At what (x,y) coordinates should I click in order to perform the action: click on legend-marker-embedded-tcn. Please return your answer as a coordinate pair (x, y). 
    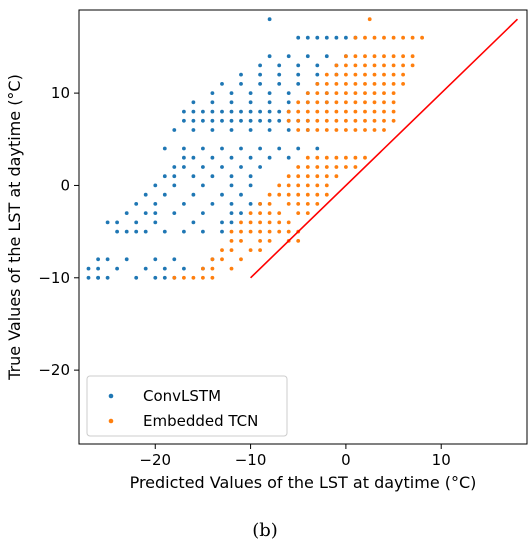
    Looking at the image, I should click on (111, 421).